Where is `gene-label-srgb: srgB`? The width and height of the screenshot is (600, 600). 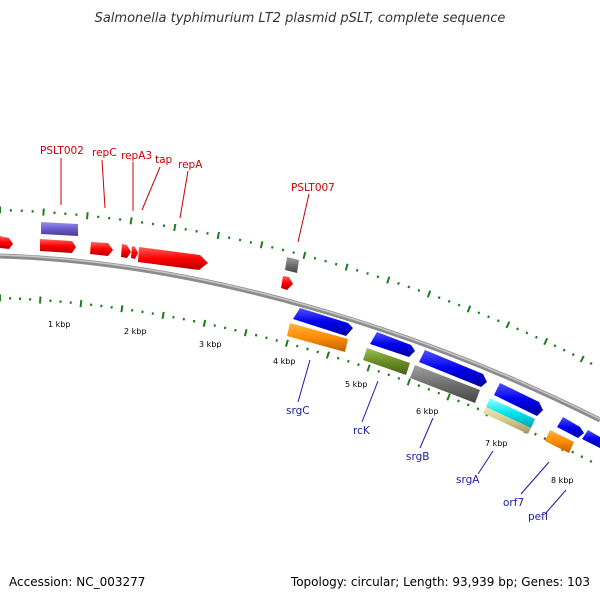 gene-label-srgb: srgB is located at coordinates (417, 457).